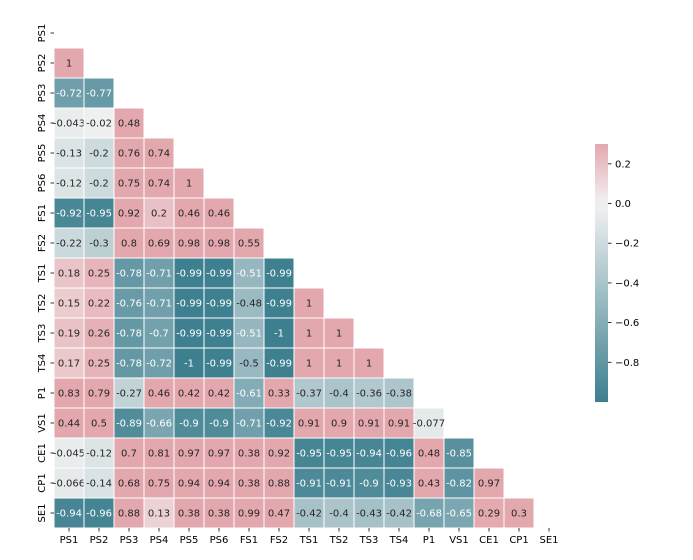 This screenshot has width=693, height=560. Describe the element at coordinates (369, 514) in the screenshot. I see `cell-value-label: -0.43` at that location.